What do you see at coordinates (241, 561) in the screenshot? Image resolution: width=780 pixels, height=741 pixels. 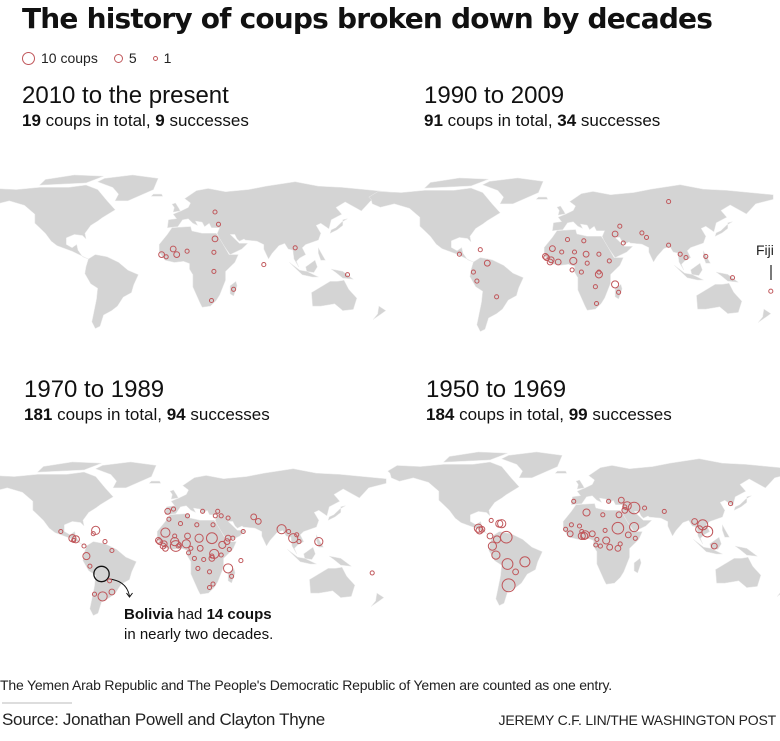 I see `coup-circle-seychelles` at bounding box center [241, 561].